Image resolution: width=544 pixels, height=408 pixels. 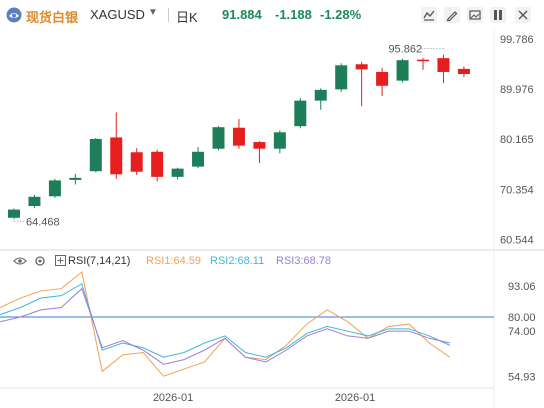 What do you see at coordinates (517, 241) in the screenshot?
I see `price-y-tick-label: 60.544` at bounding box center [517, 241].